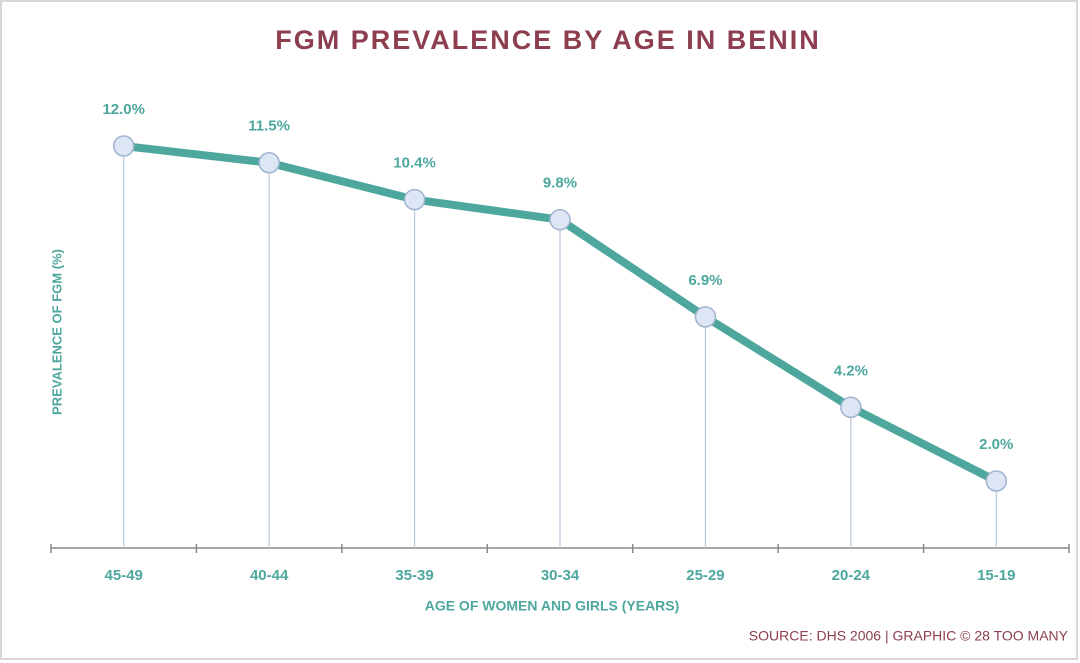 This screenshot has height=663, width=1080. Describe the element at coordinates (705, 280) in the screenshot. I see `data-label: 6.9%` at that location.